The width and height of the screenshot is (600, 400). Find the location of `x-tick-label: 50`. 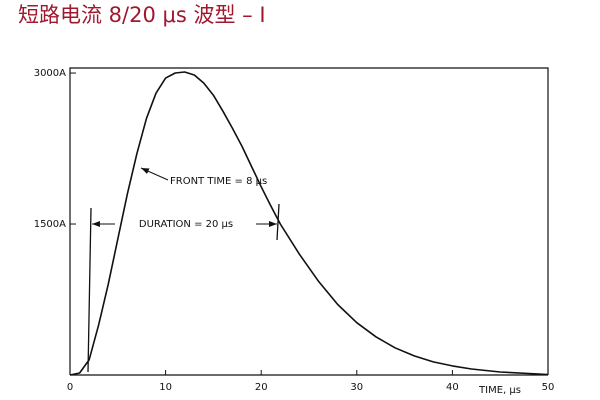

x-tick-label: 50 is located at coordinates (548, 387).